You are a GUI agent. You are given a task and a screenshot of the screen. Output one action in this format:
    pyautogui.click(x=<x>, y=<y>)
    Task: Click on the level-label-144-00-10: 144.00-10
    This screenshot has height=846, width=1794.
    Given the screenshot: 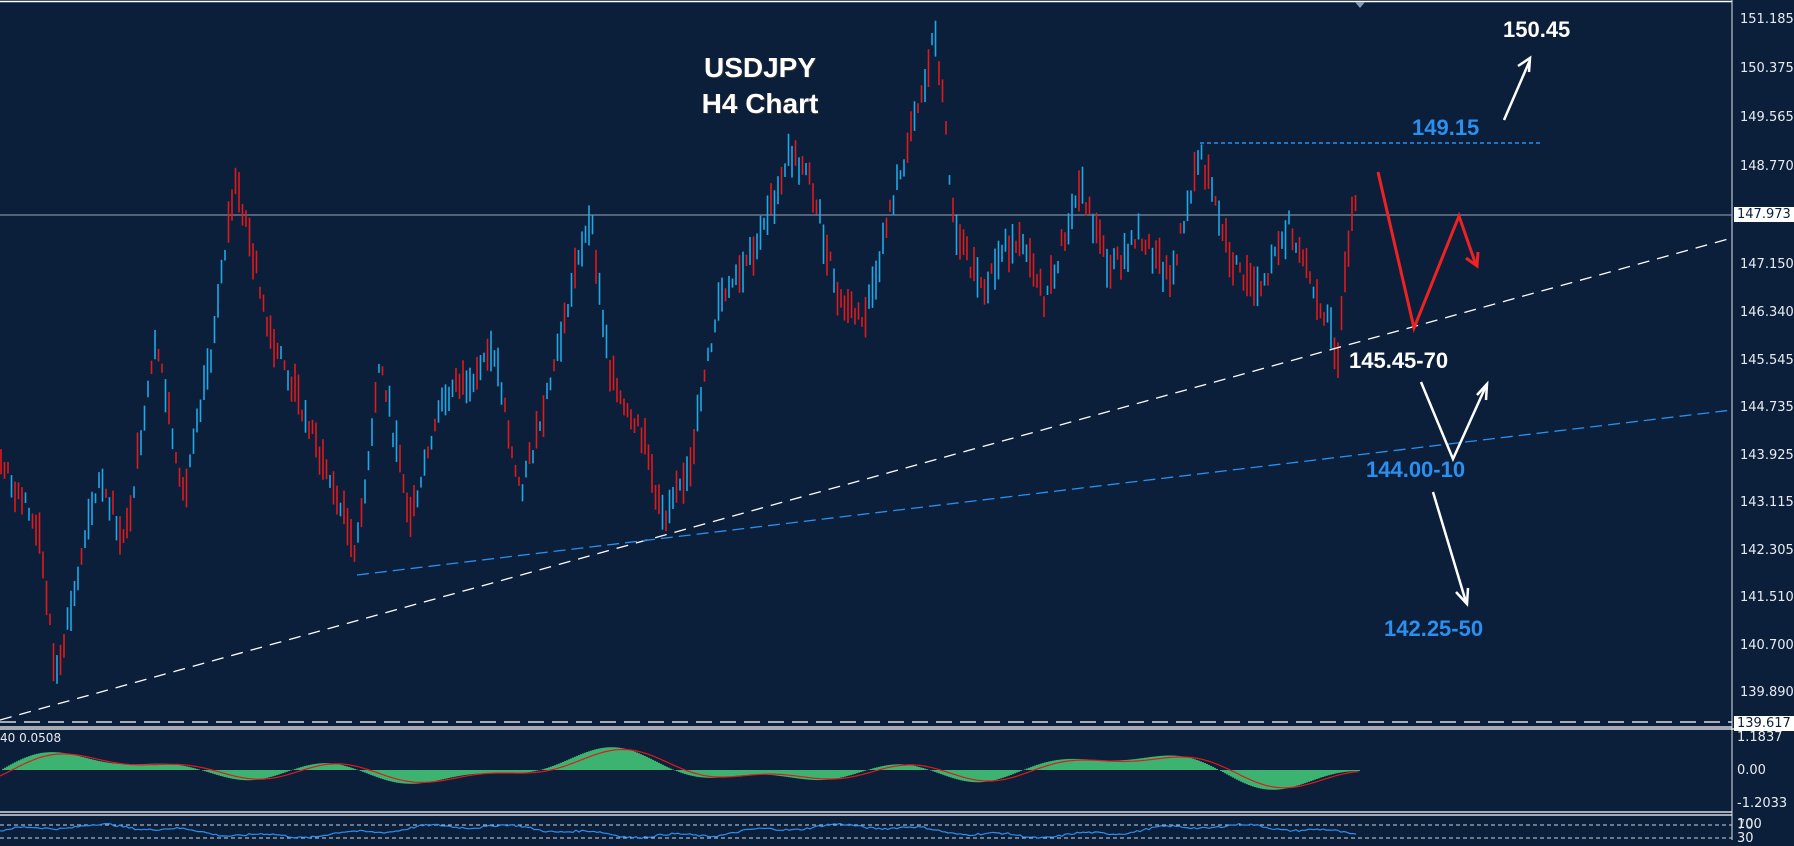 What is the action you would take?
    pyautogui.click(x=1415, y=470)
    